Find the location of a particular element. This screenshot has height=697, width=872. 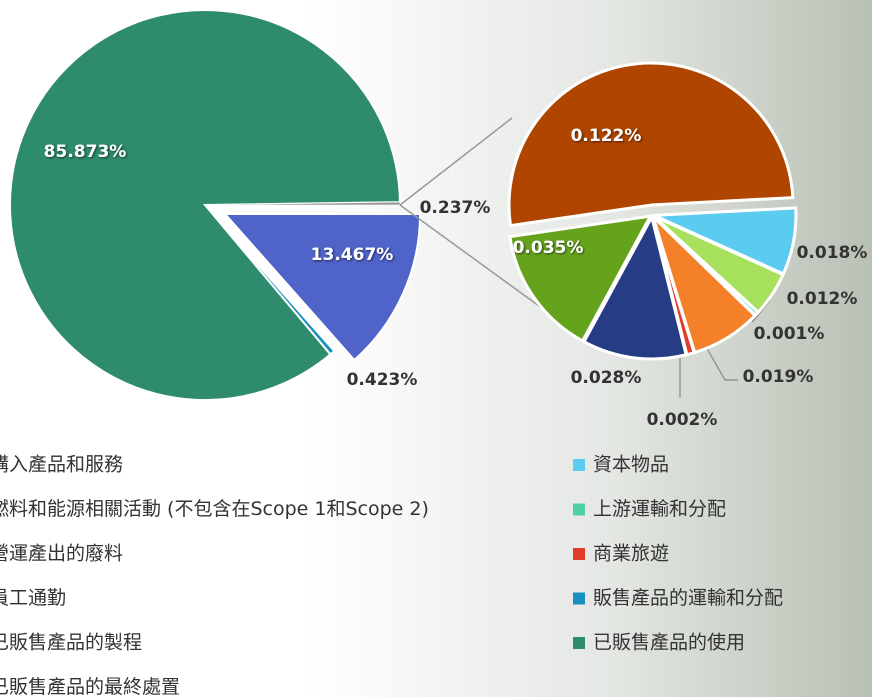

legend-label: 上游運輸和分配 is located at coordinates (659, 509).